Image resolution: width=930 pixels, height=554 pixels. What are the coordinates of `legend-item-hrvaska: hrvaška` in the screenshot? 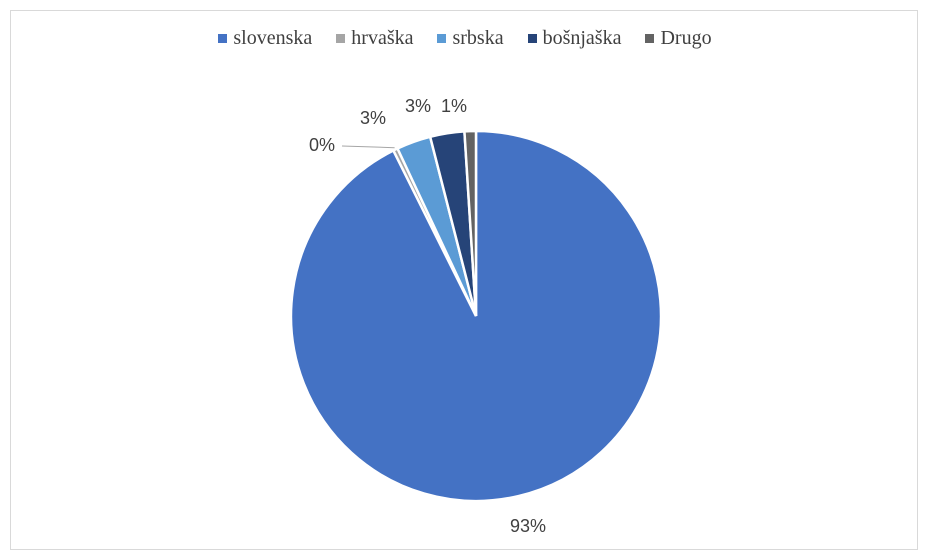 It's located at (374, 38).